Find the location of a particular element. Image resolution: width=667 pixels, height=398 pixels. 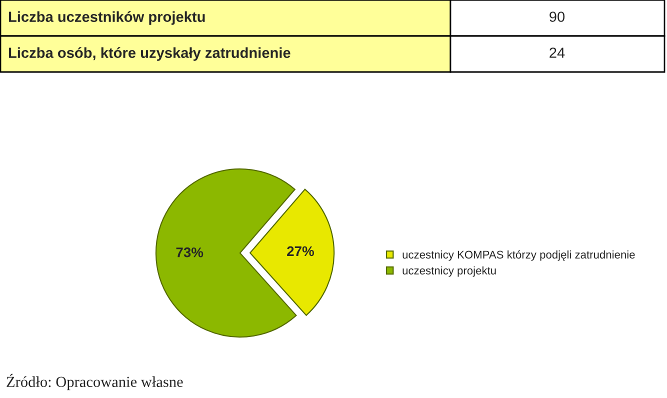

text: Źródło: Opracowanie własne is located at coordinates (94, 382).